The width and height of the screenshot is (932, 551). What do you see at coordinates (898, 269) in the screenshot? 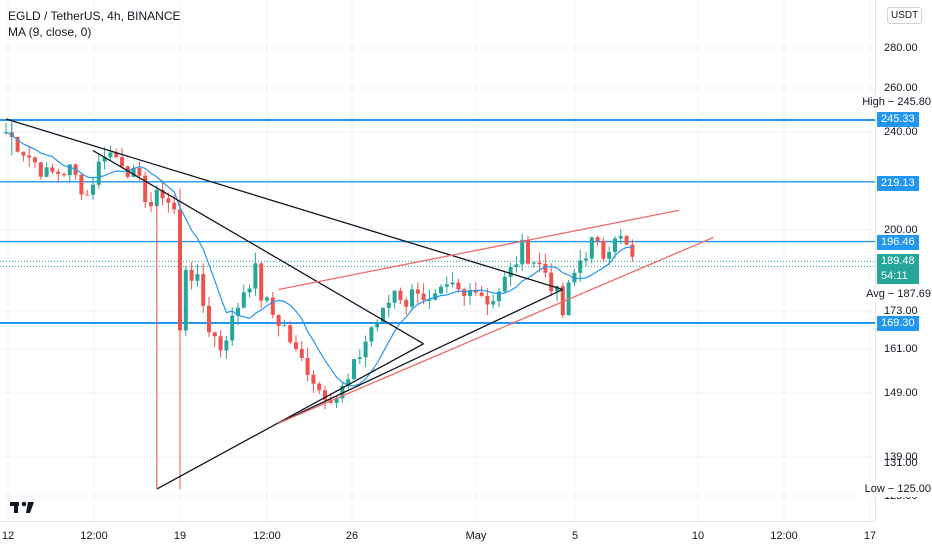
I see `current-price-label: 189.48 54:11` at bounding box center [898, 269].